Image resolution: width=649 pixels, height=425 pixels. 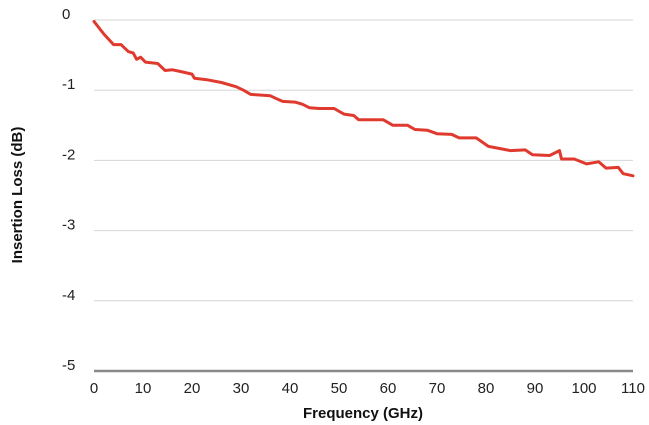 What do you see at coordinates (94, 388) in the screenshot?
I see `x-tick-label: 0` at bounding box center [94, 388].